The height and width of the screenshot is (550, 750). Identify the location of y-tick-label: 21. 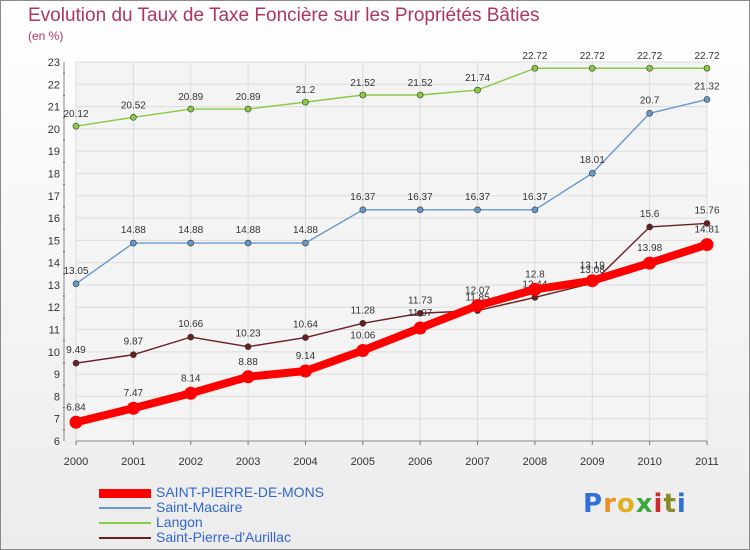
(54, 108).